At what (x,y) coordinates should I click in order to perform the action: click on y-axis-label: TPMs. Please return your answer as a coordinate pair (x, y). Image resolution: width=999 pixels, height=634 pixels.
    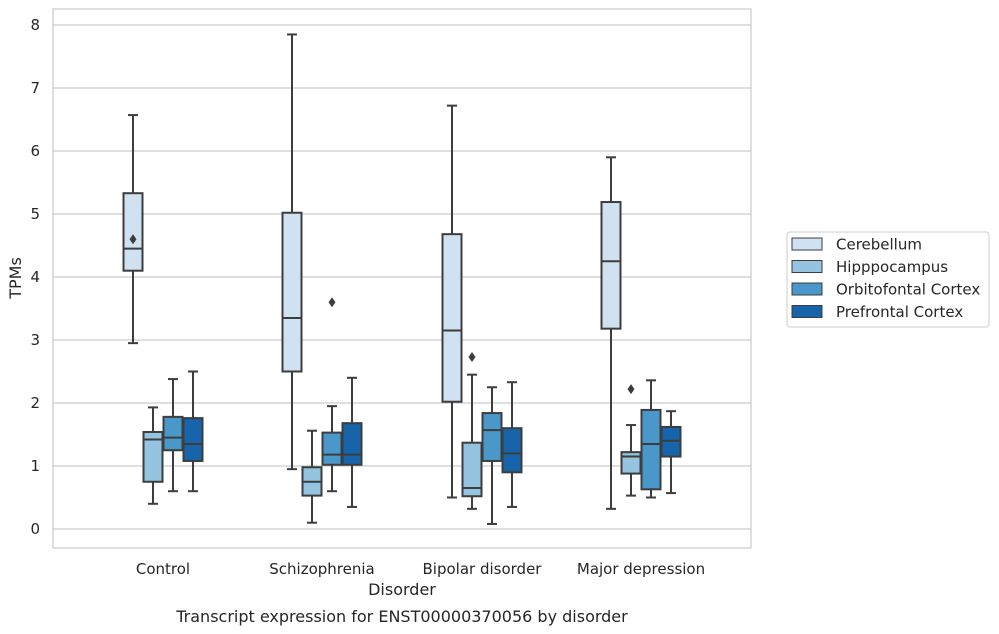
    Looking at the image, I should click on (15, 278).